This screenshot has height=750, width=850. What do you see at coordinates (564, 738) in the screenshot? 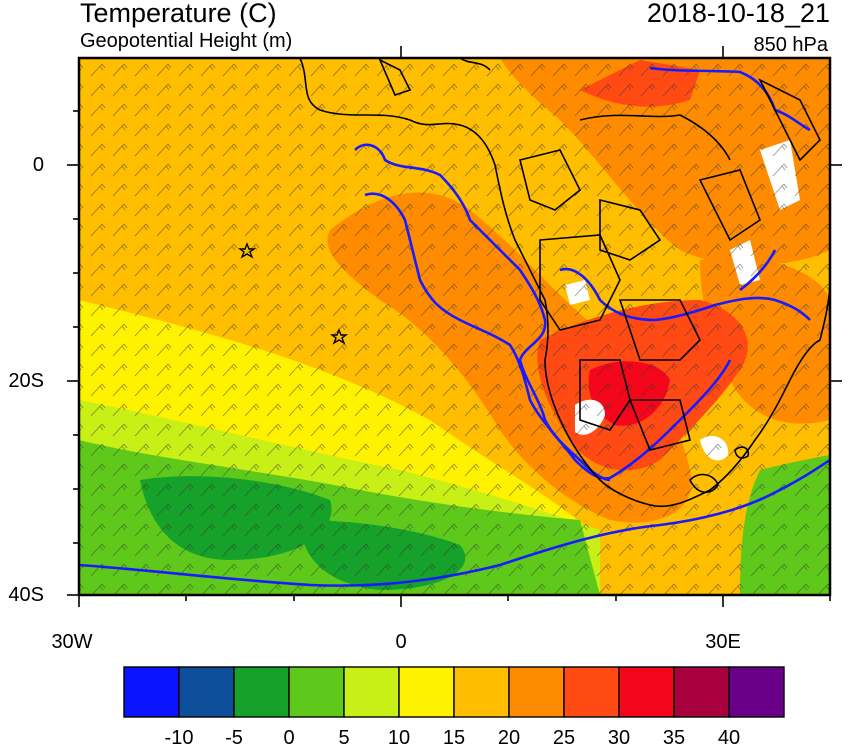
I see `colorbar-label: 25` at bounding box center [564, 738].